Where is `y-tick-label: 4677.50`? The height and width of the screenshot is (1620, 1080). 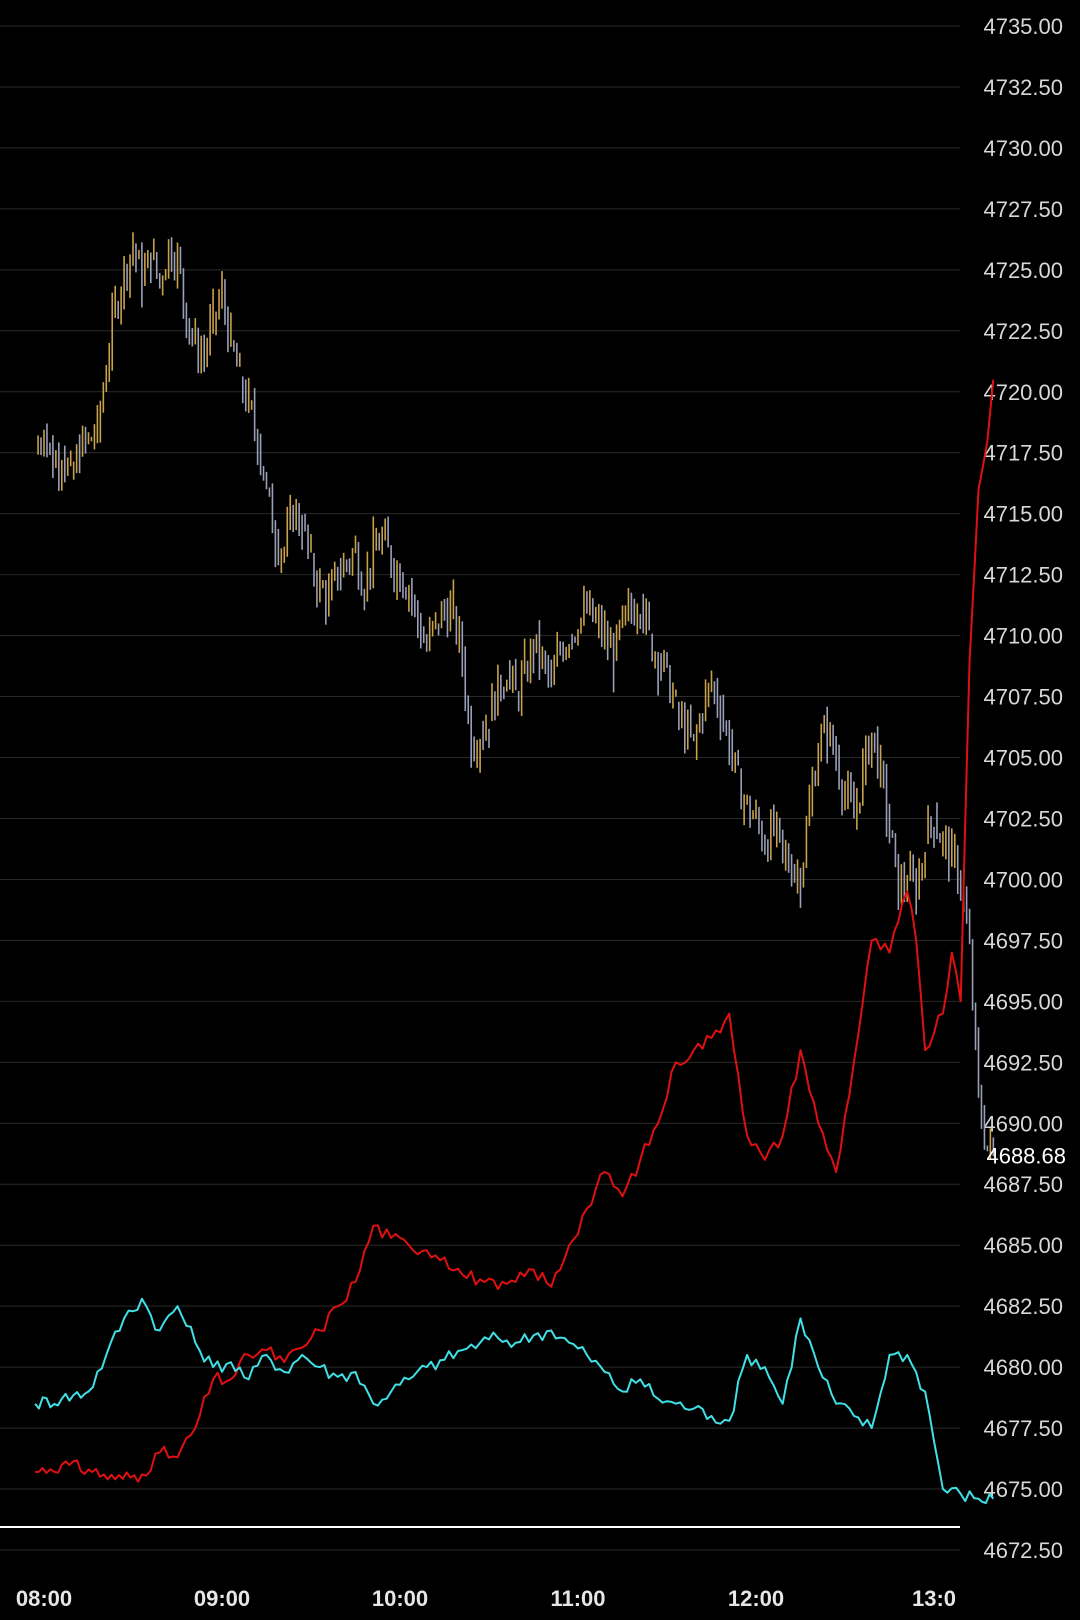 y-tick-label: 4677.50 is located at coordinates (1023, 1428).